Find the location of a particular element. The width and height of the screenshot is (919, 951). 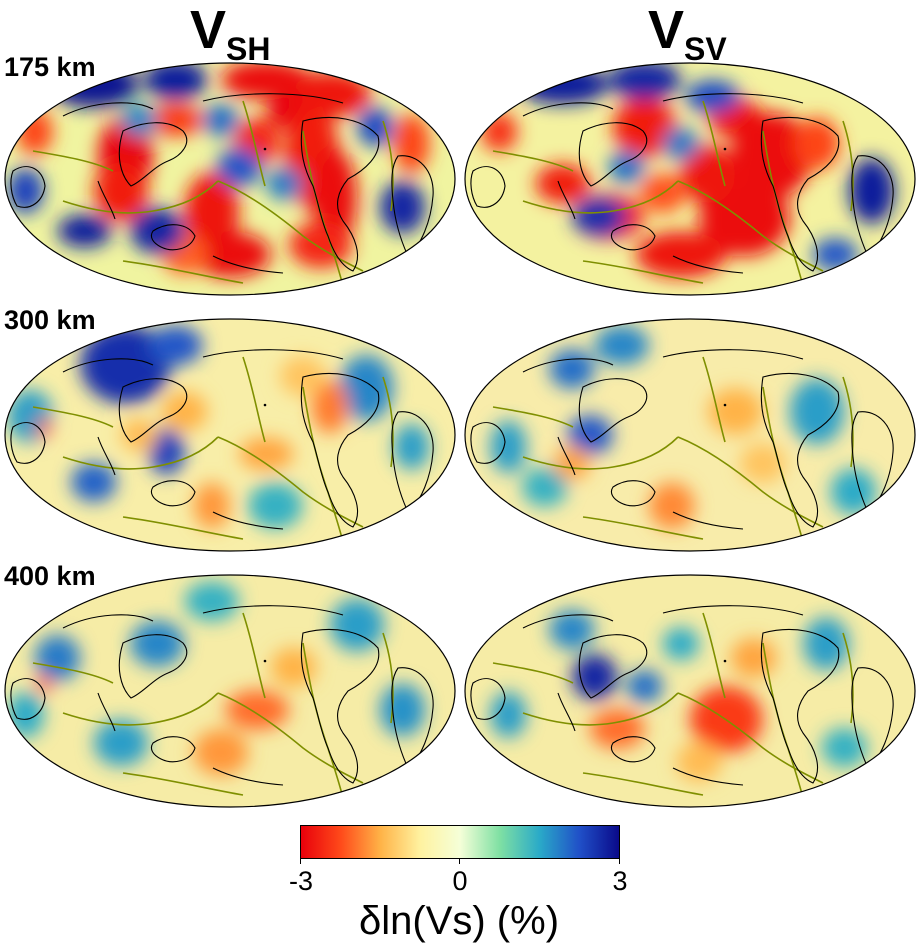

depth-label-175: 175 km is located at coordinates (50, 67).